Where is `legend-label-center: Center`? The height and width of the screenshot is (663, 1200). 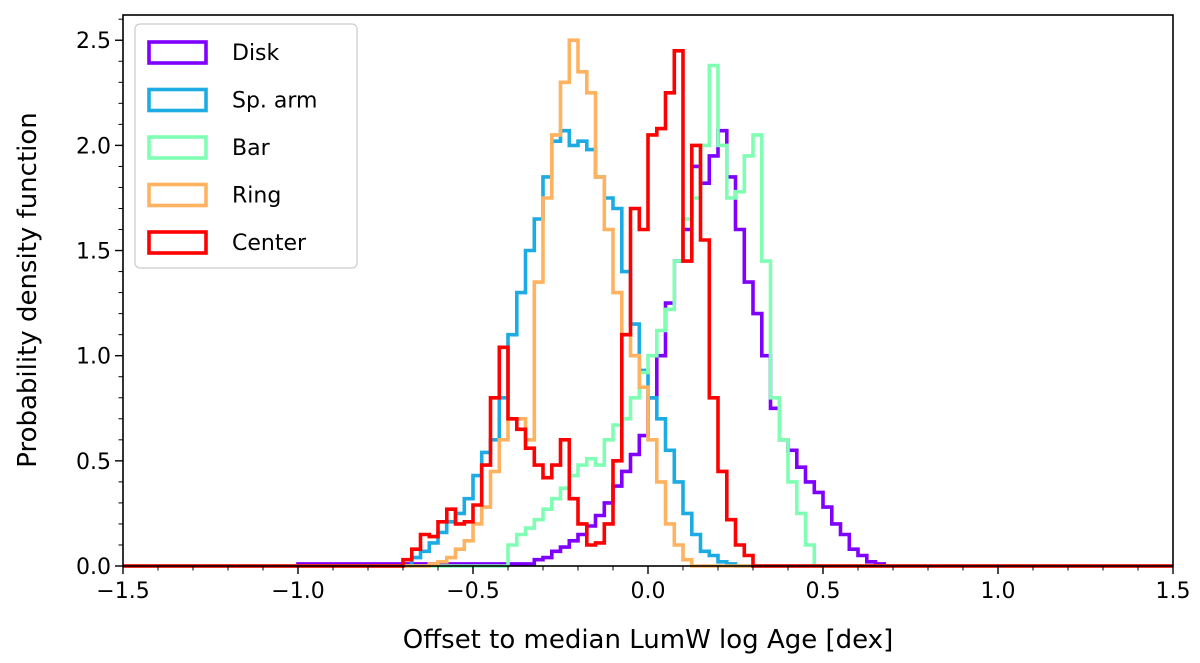
legend-label-center: Center is located at coordinates (269, 243).